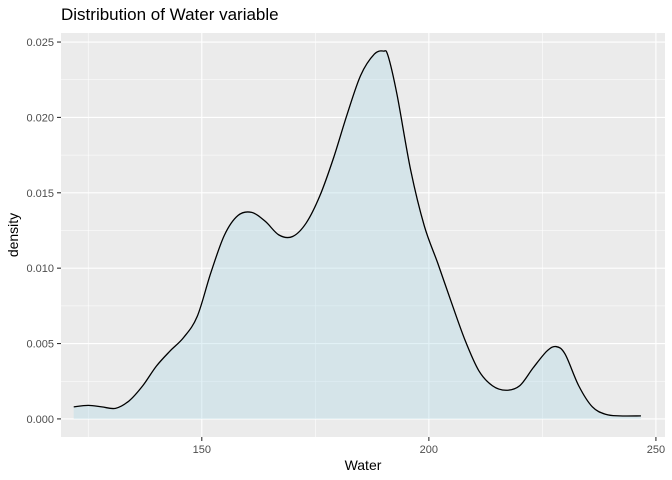  Describe the element at coordinates (13, 235) in the screenshot. I see `y-axis-title: density` at that location.